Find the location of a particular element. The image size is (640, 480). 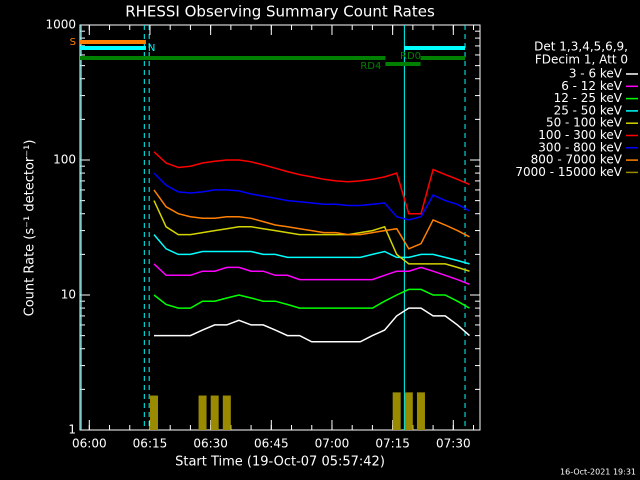

legend-label: 50 - 100 keV is located at coordinates (584, 123).